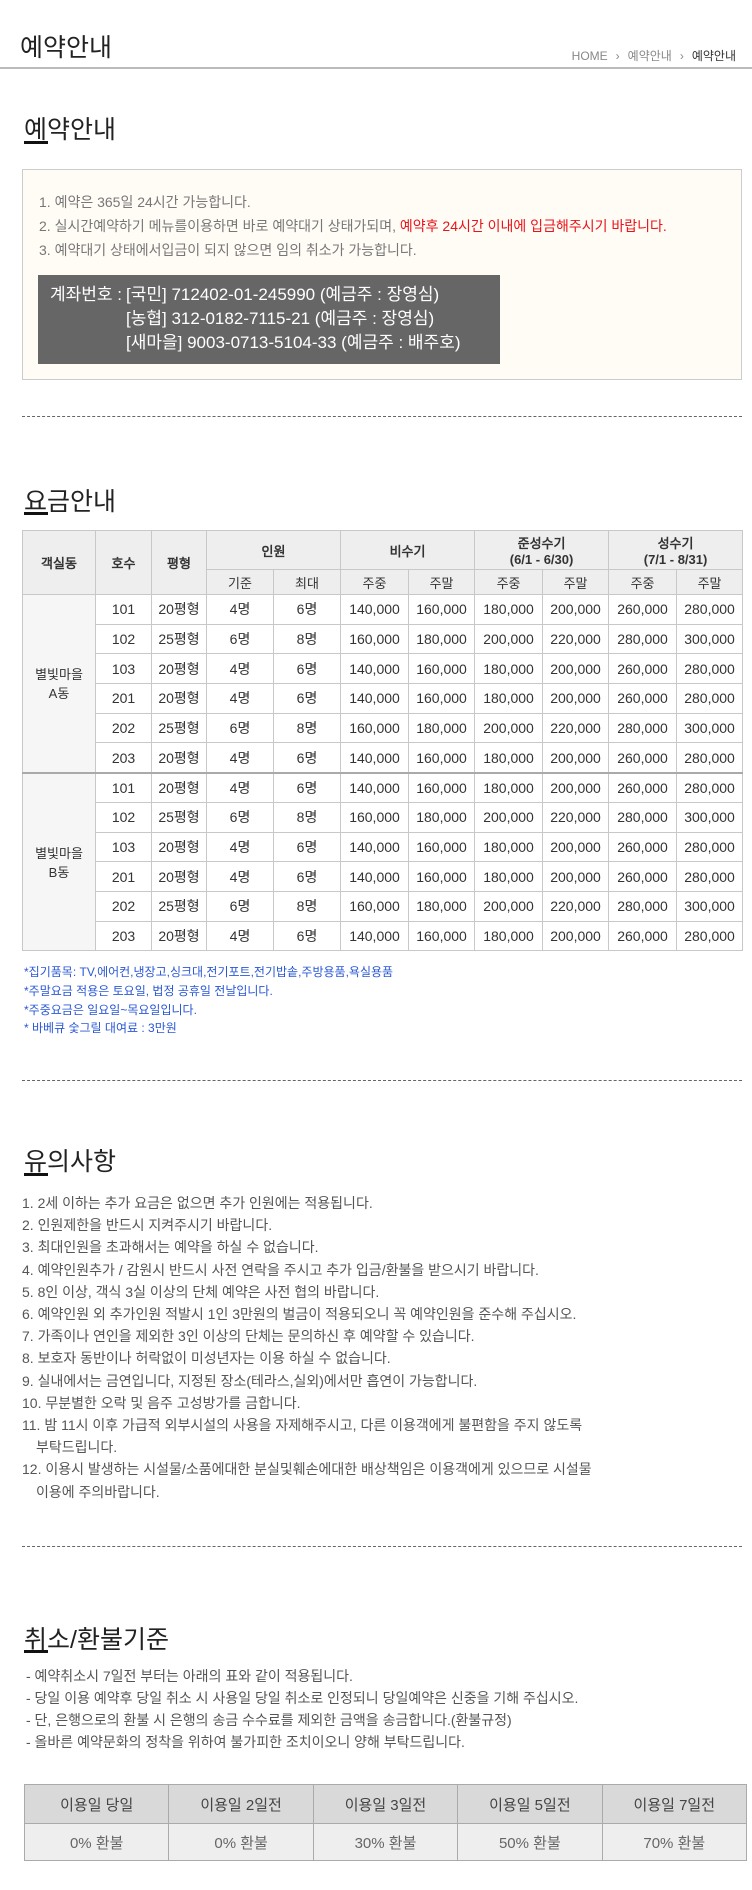 This screenshot has height=1890, width=752. Describe the element at coordinates (123, 609) in the screenshot. I see `price-cell: 101` at that location.